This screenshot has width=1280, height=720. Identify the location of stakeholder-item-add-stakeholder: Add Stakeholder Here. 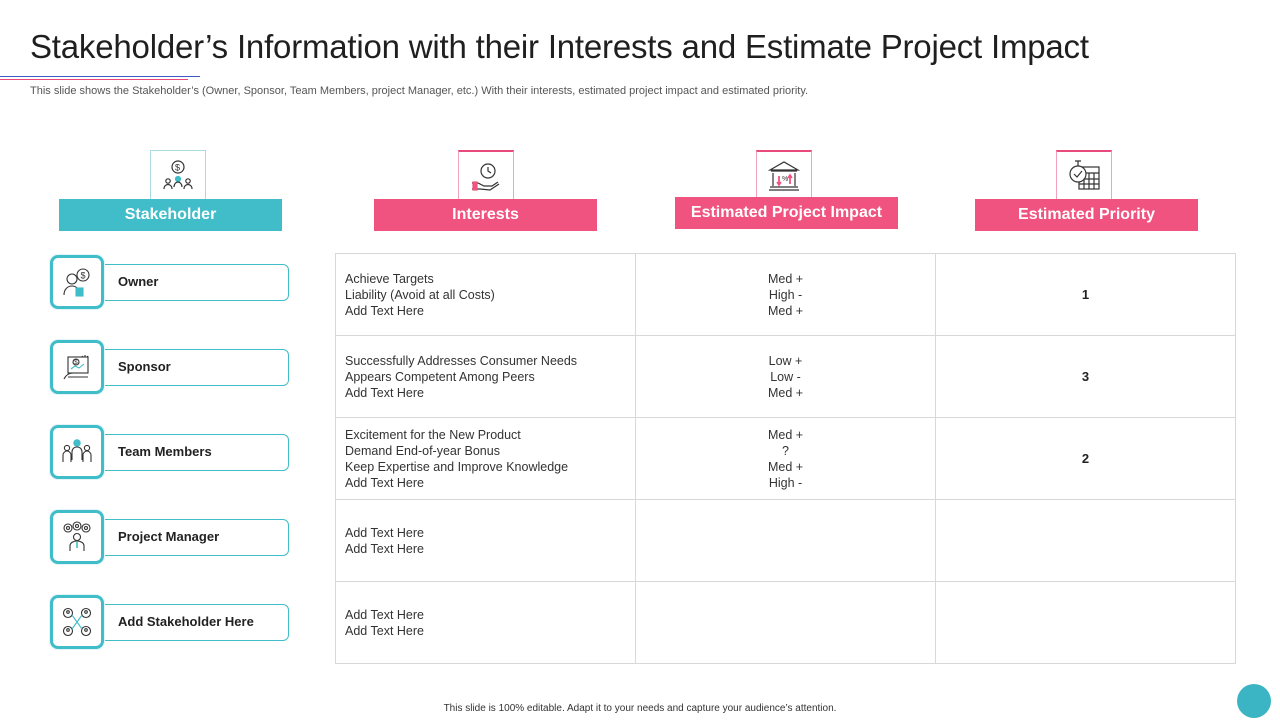
(170, 622).